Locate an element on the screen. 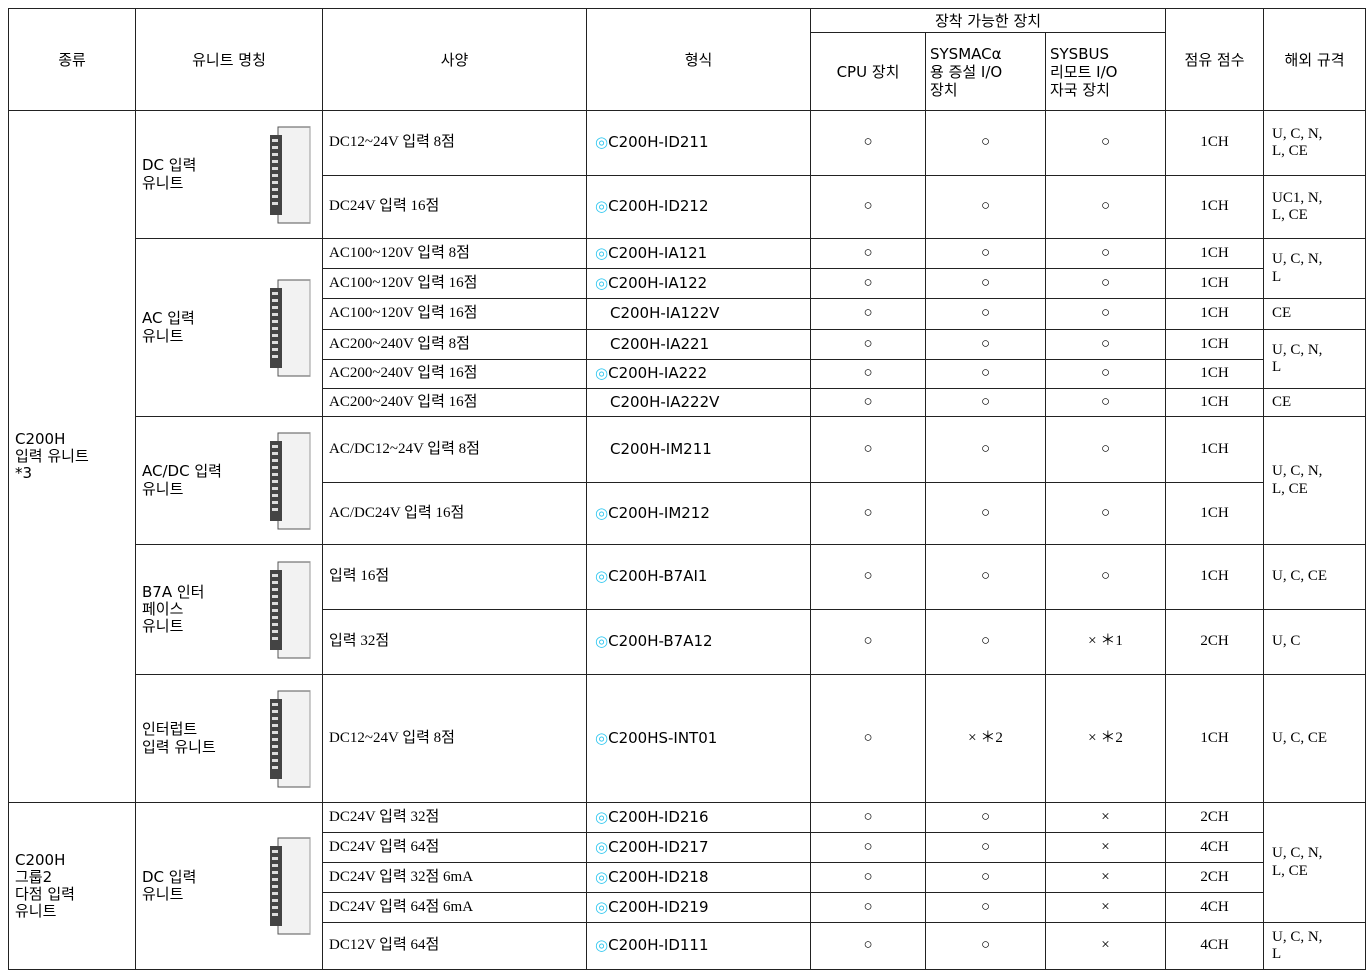 This screenshot has width=1368, height=978. table-row: 입력 32점 ◎C200H-B7A12 ○ ○ × ＊1 2CH U, C is located at coordinates (688, 642).